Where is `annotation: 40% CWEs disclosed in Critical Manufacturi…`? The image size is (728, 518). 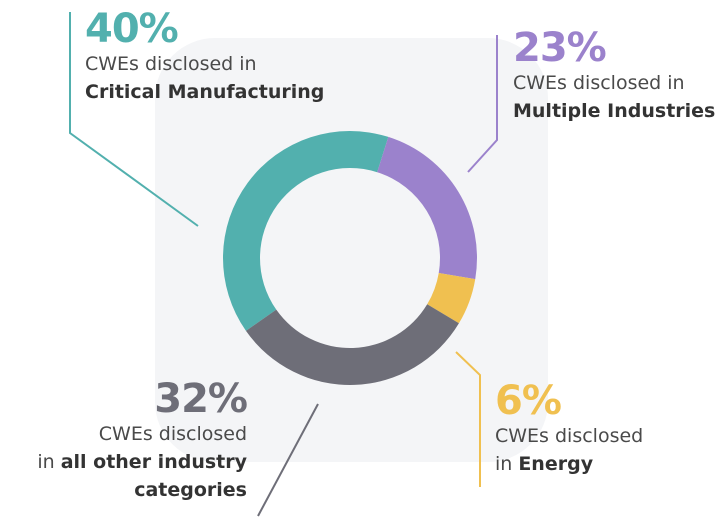
annotation: 40% CWEs disclosed in Critical Manufacturi… is located at coordinates (235, 57).